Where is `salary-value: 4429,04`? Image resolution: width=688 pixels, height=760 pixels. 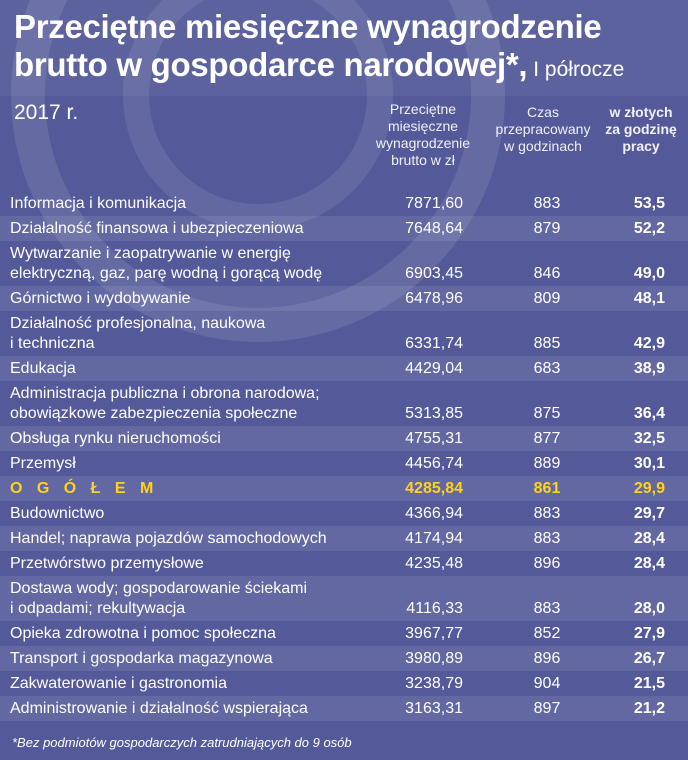 salary-value: 4429,04 is located at coordinates (434, 368).